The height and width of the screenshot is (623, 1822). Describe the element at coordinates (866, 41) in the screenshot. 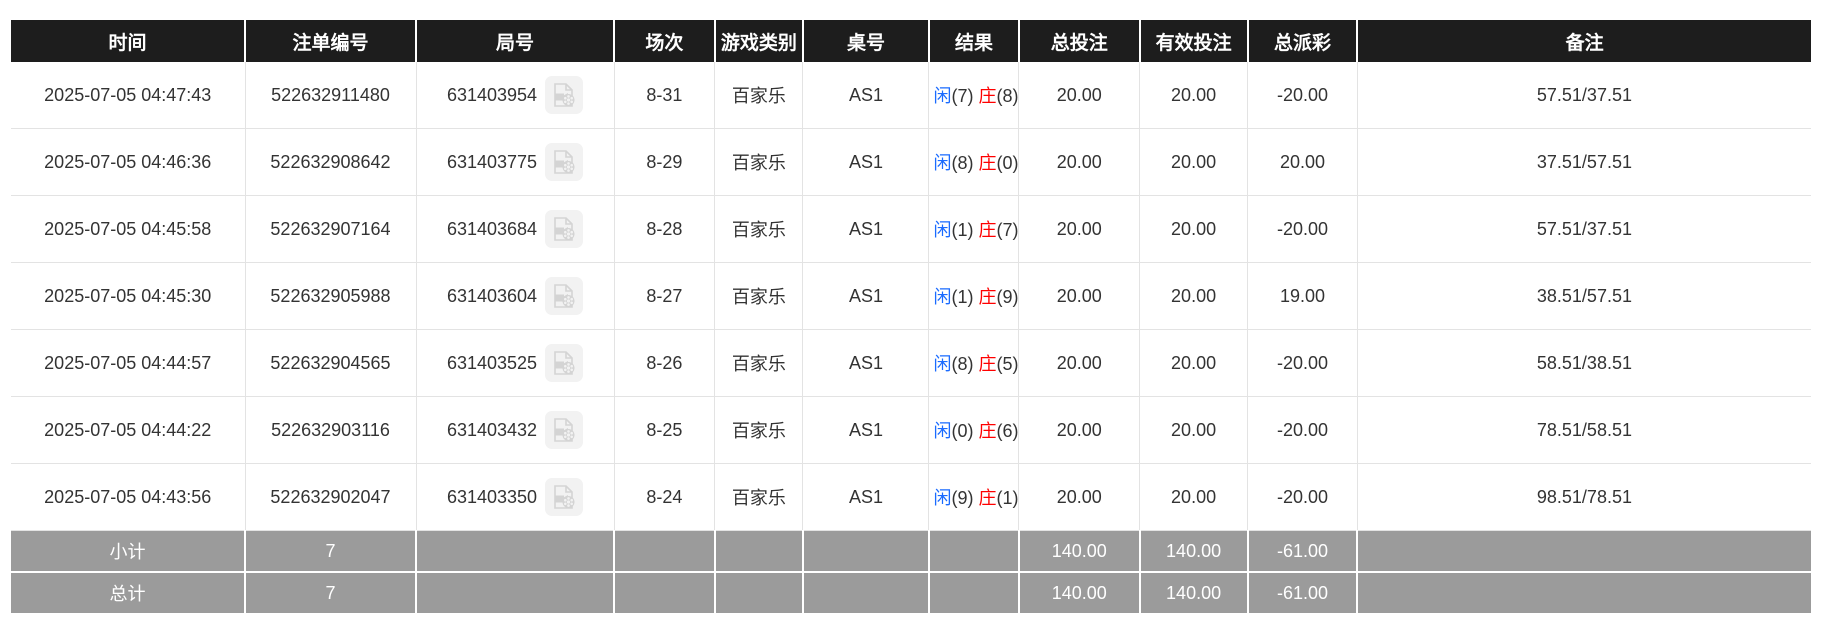

I see `column-header-table-no: 桌号` at that location.